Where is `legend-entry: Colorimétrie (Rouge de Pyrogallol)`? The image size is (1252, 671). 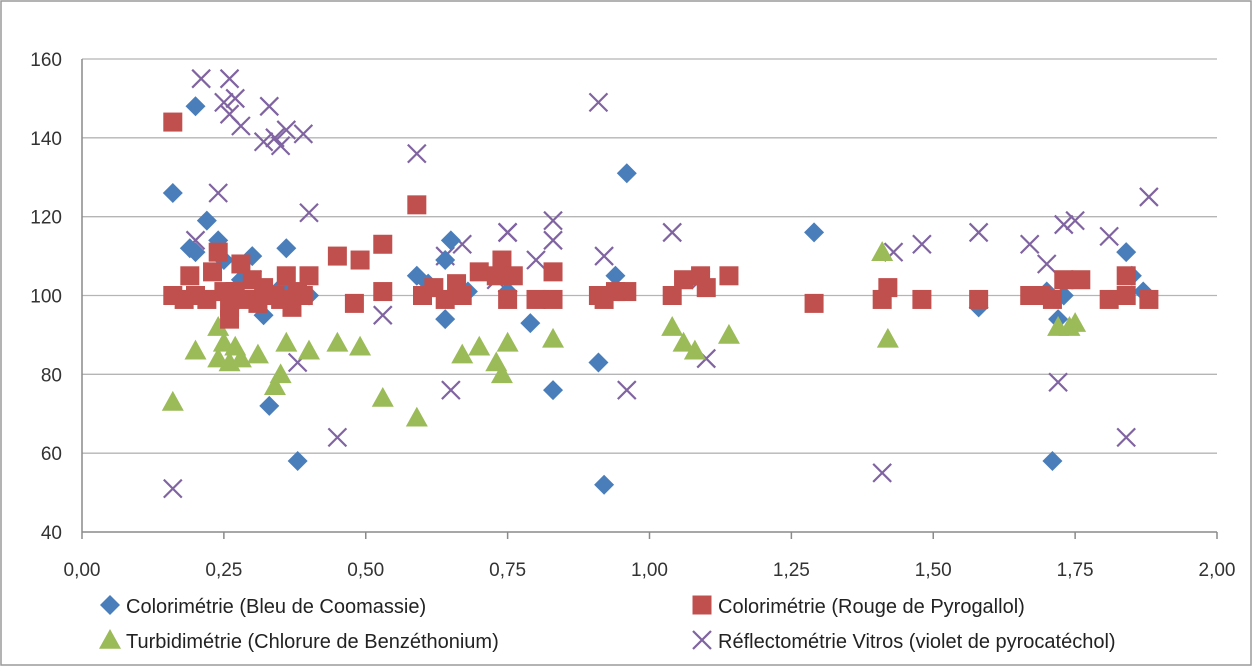
legend-entry: Colorimétrie (Rouge de Pyrogallol) is located at coordinates (858, 606).